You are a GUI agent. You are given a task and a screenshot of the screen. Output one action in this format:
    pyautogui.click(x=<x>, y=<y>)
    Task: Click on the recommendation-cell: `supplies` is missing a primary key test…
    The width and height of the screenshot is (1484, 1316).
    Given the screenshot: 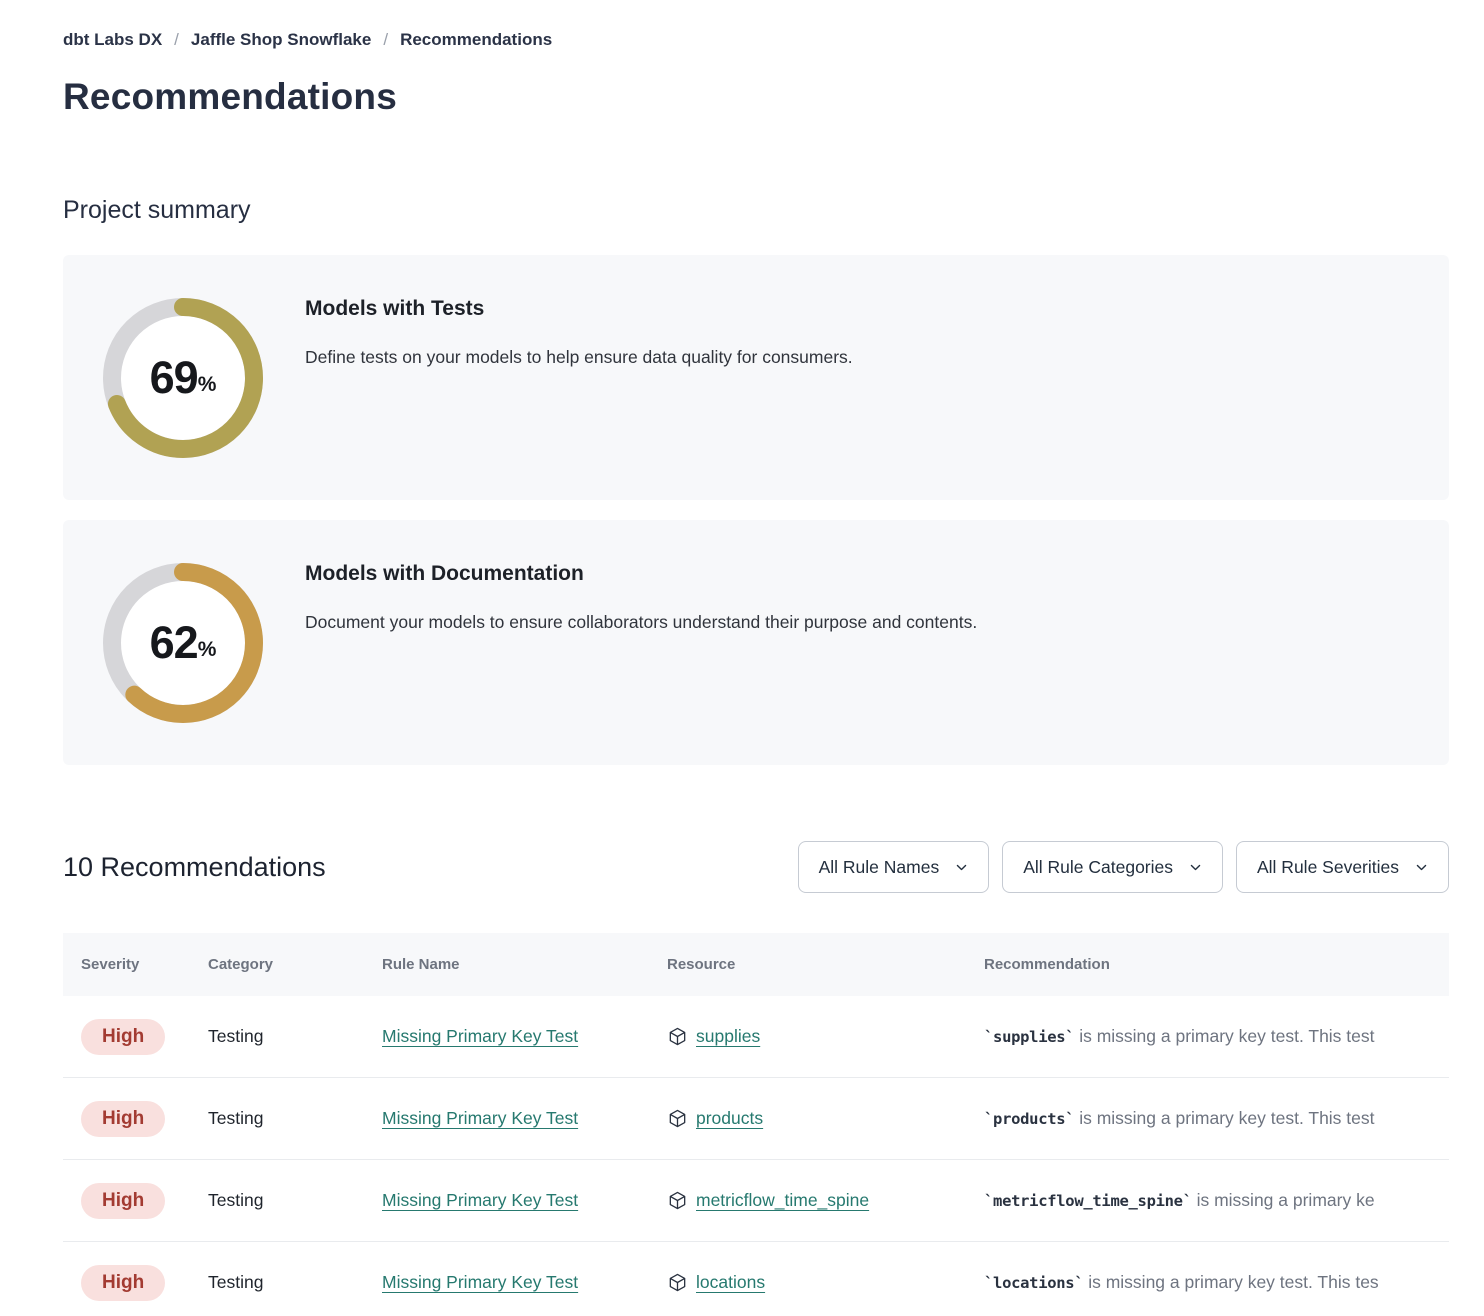 What is the action you would take?
    pyautogui.click(x=1207, y=1036)
    